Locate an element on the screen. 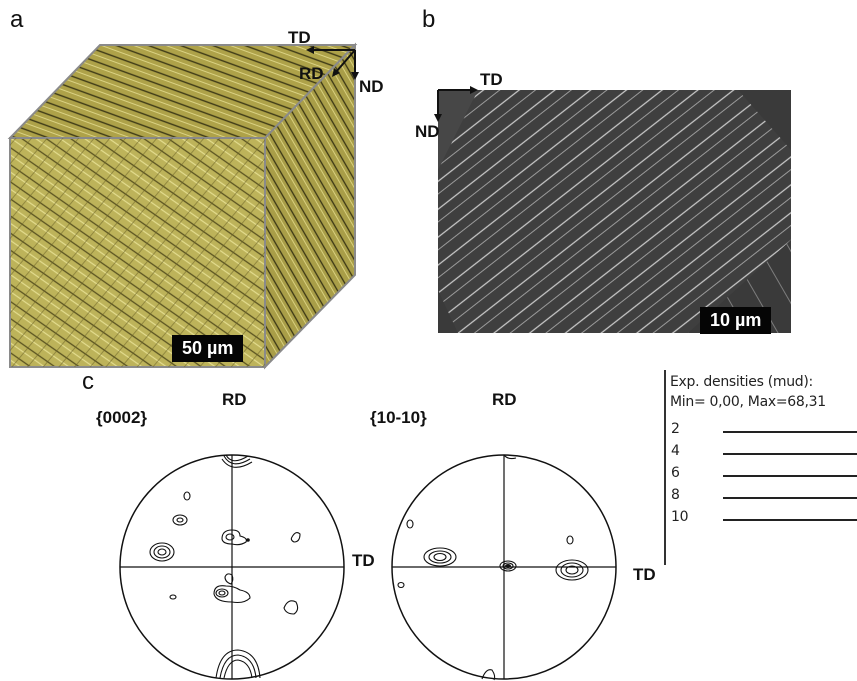 This screenshot has width=857, height=681. legend-level-10: 10 is located at coordinates (680, 517).